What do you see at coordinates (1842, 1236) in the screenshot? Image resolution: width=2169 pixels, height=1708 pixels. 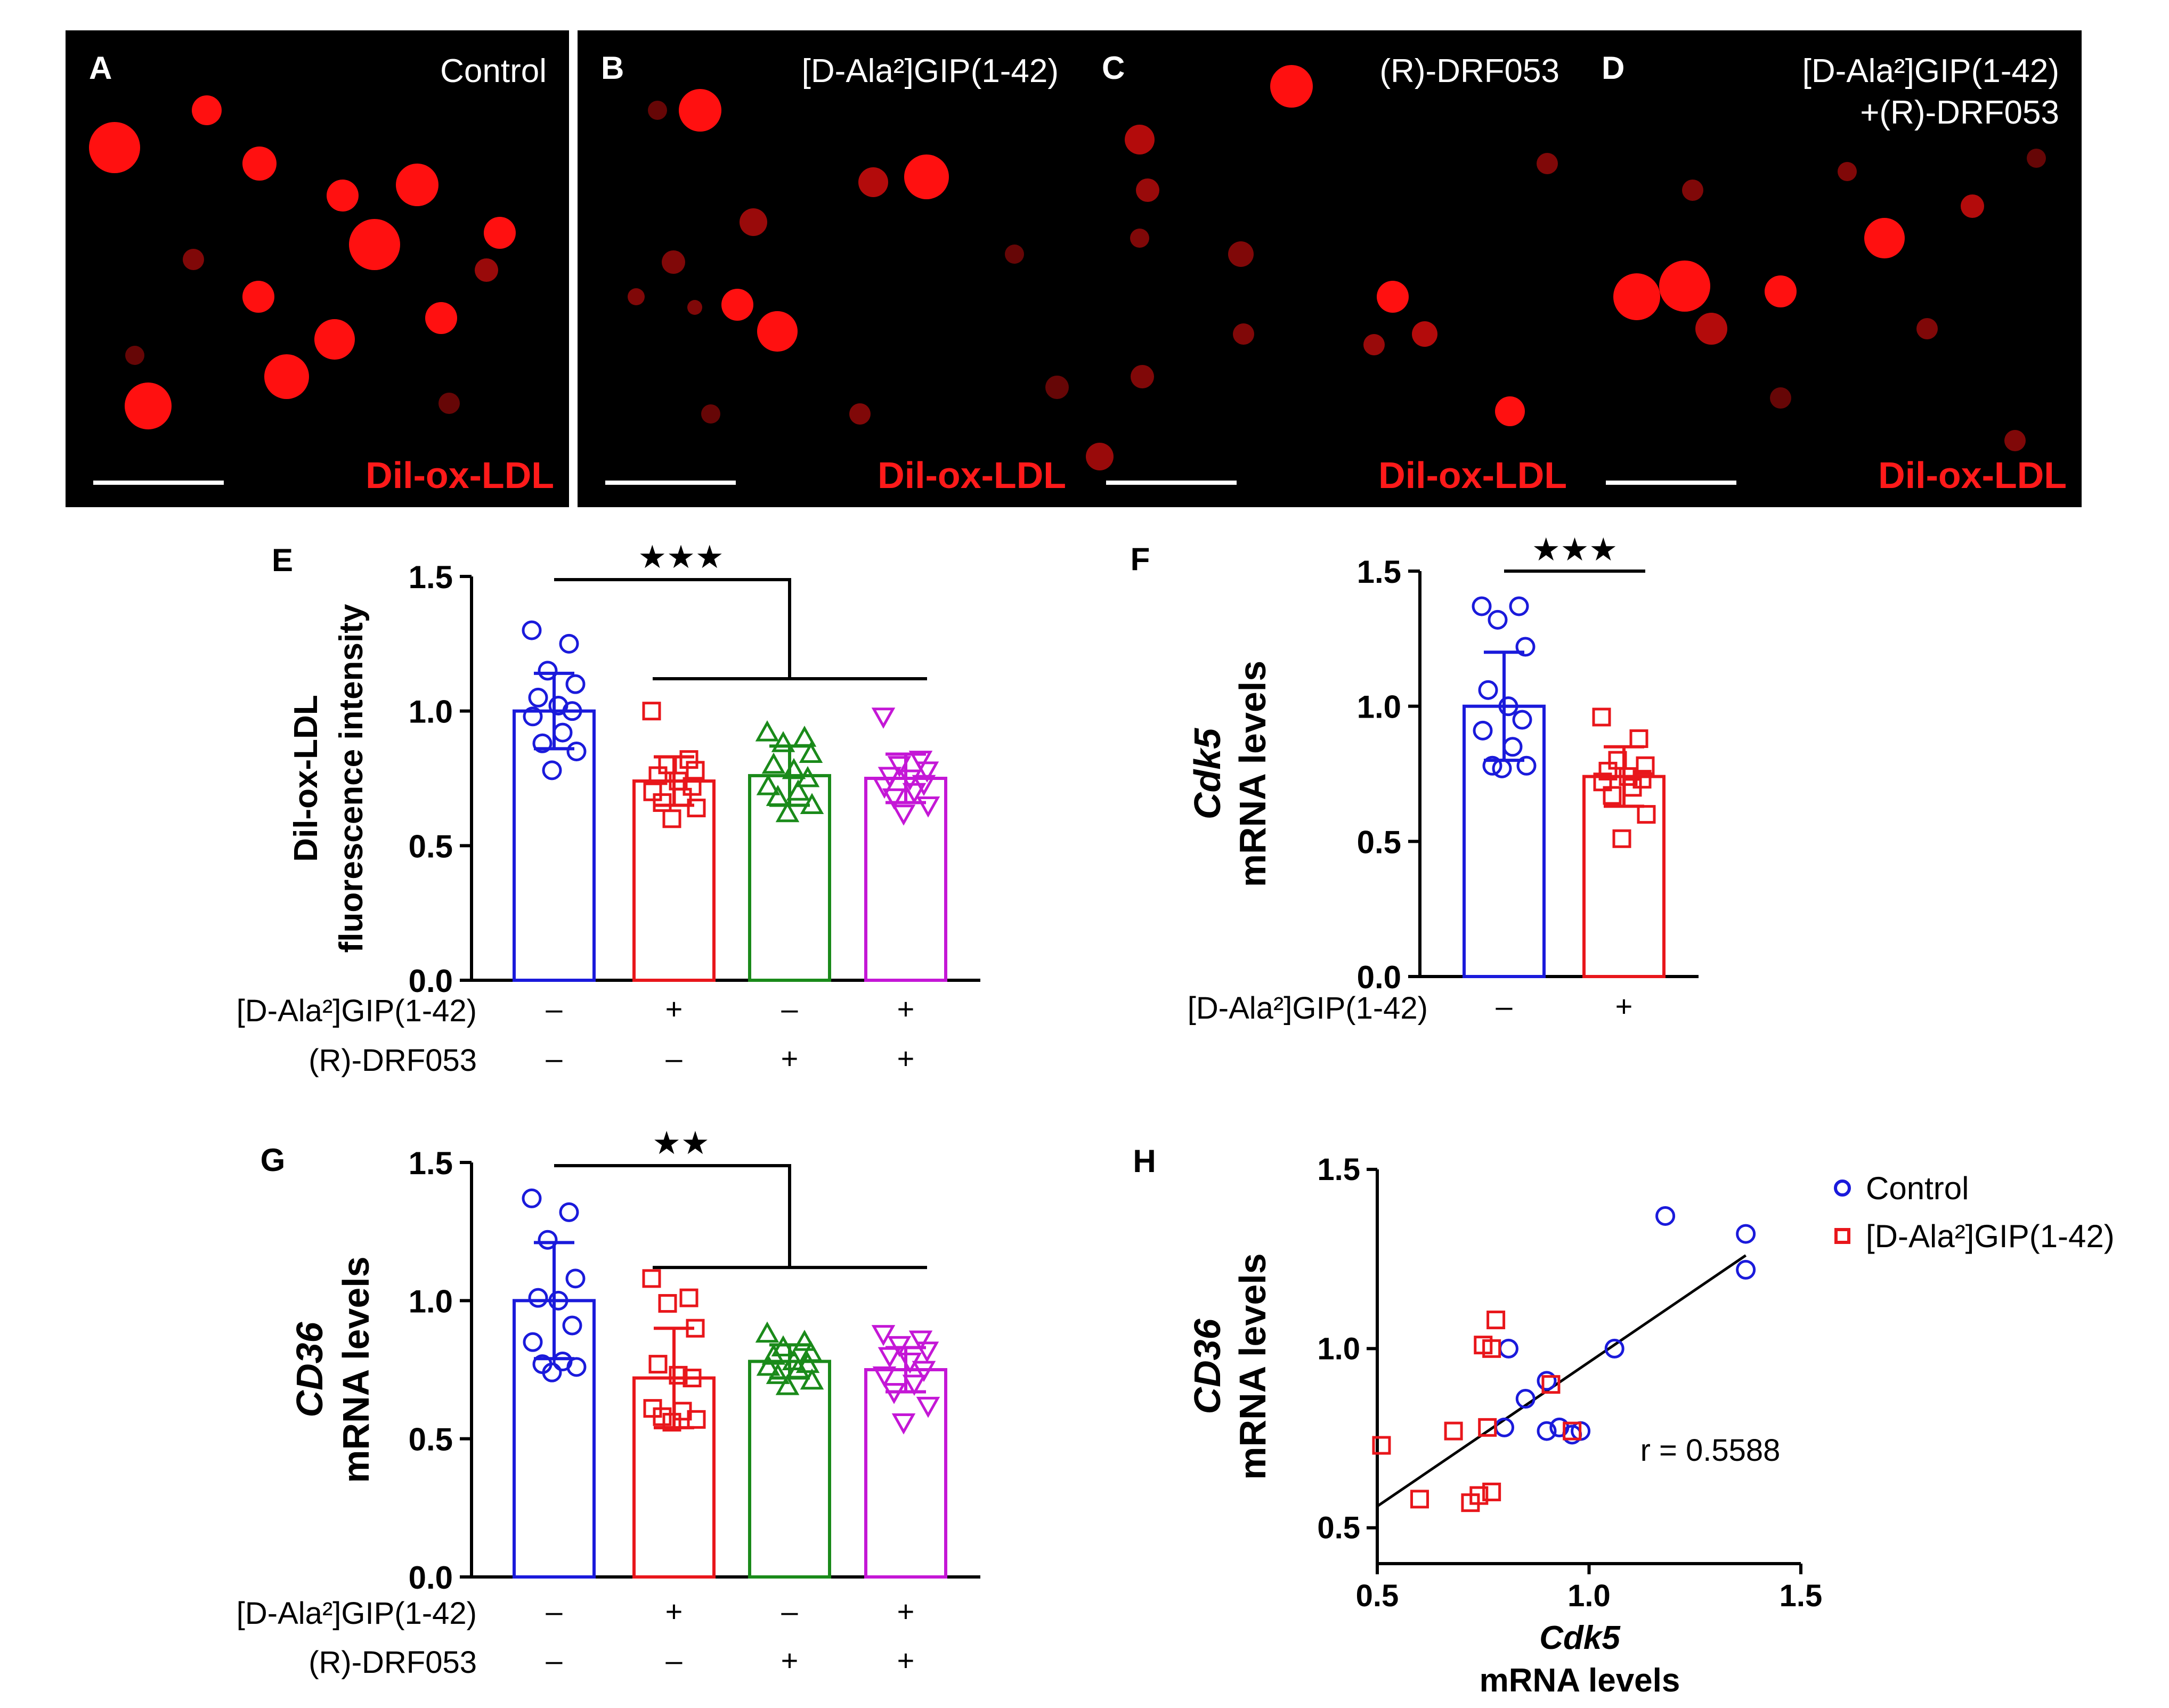 I see `square-marker-icon` at bounding box center [1842, 1236].